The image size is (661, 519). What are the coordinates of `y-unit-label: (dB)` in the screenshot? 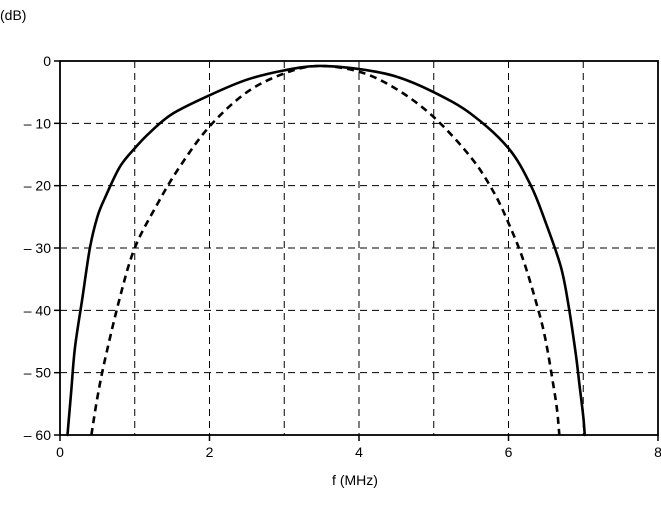 It's located at (13, 15).